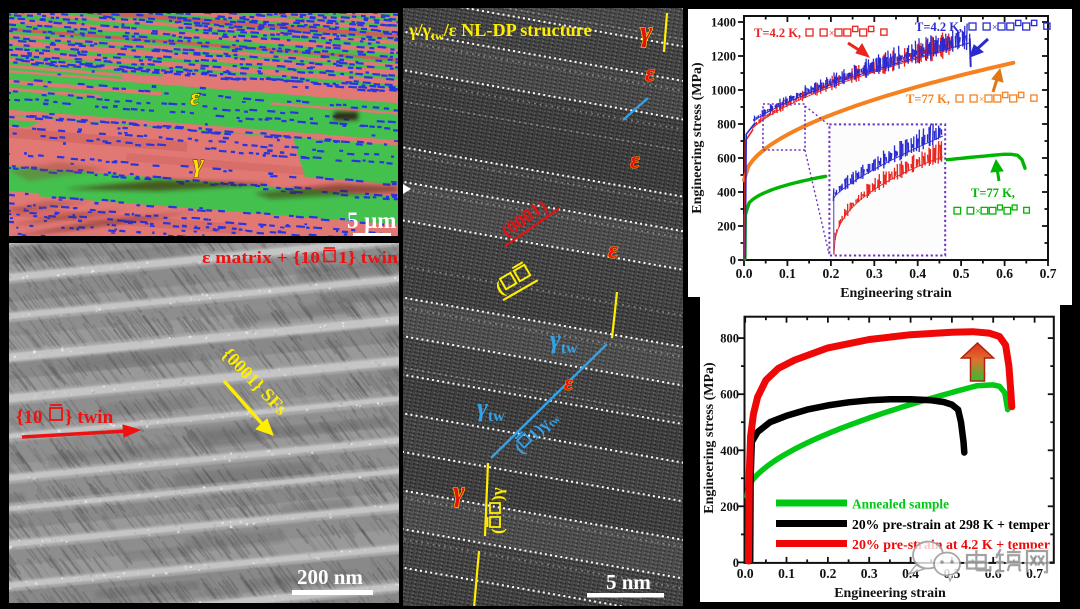 This screenshot has height=609, width=1080. I want to click on svg-text: ε matrix + {10, so click(261, 257).